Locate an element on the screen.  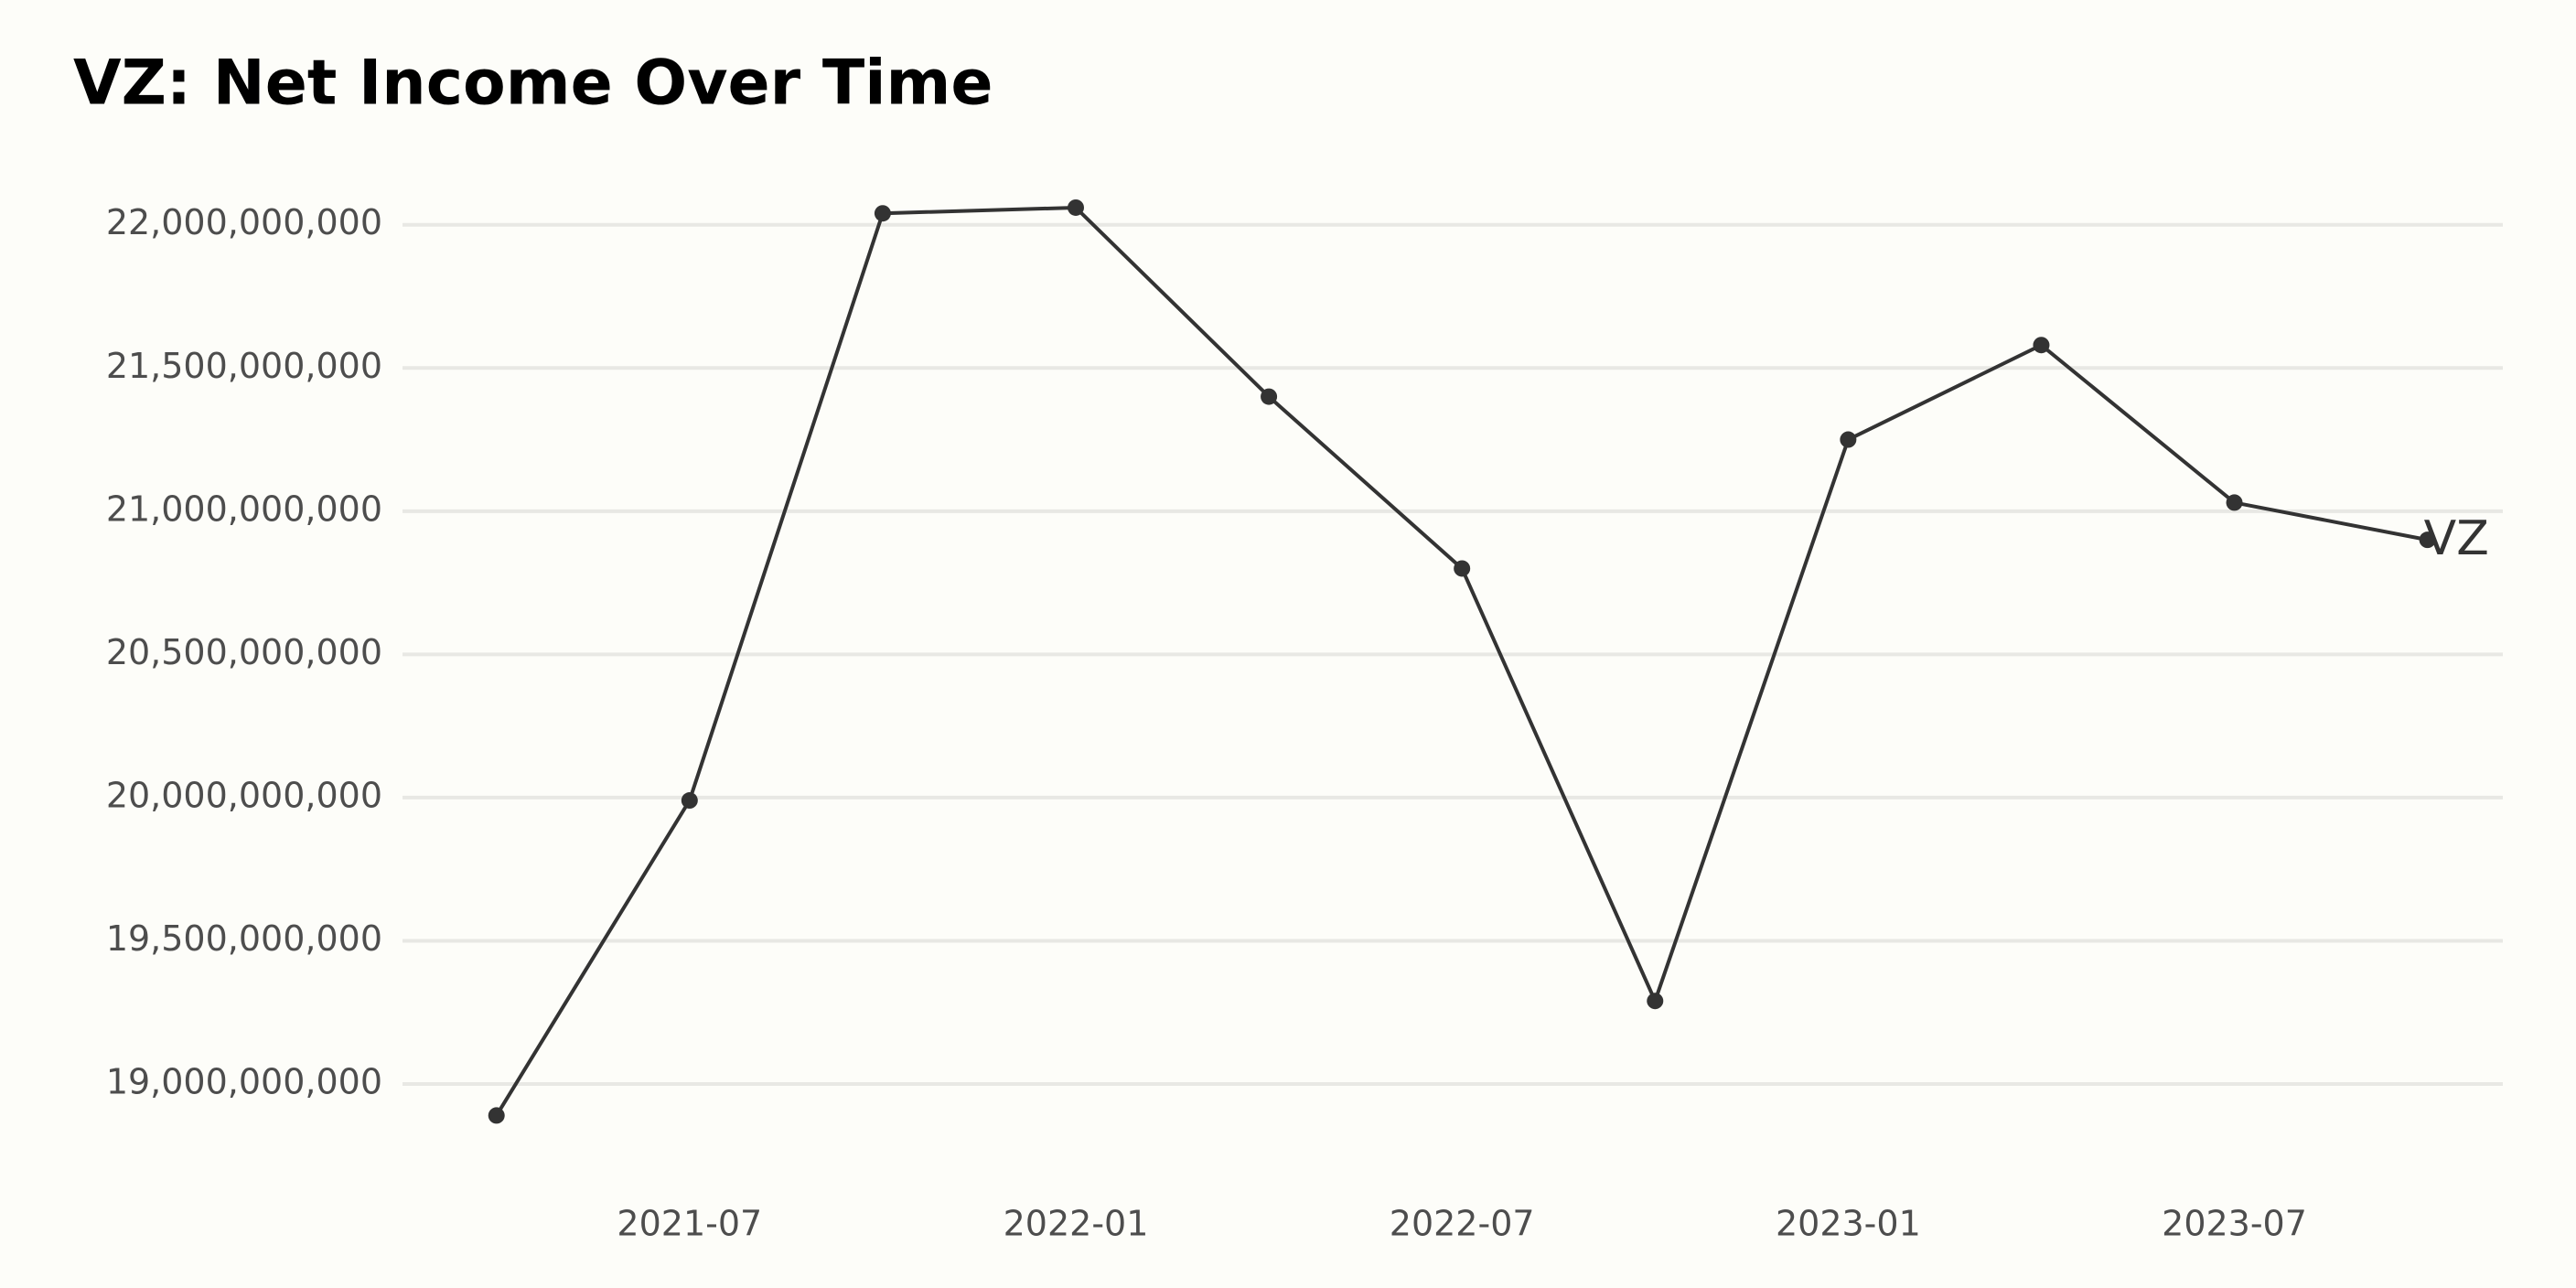
y-tick-label: 22,000,000,000 is located at coordinates (244, 222).